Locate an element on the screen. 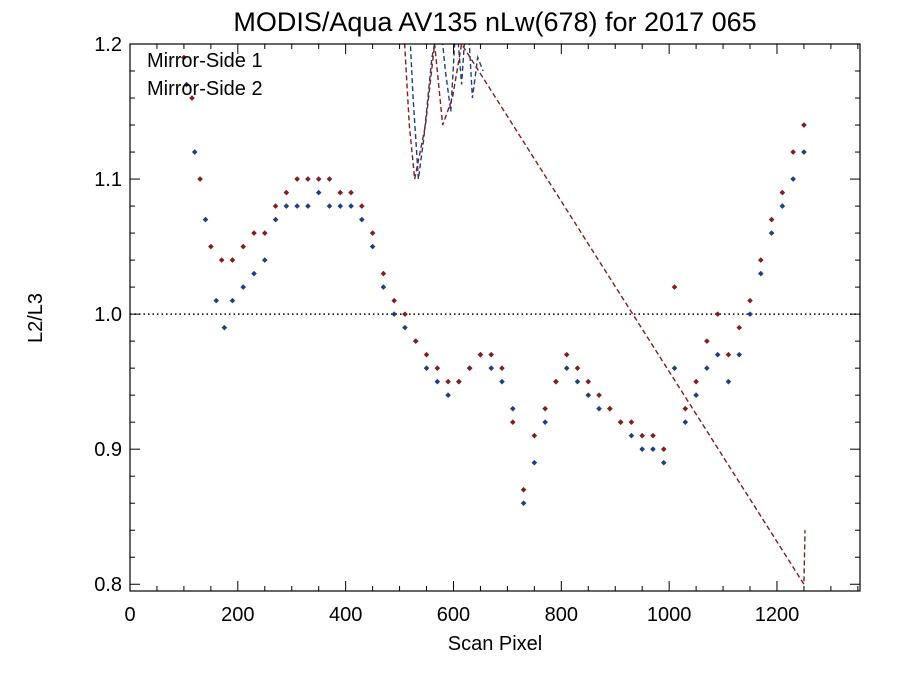 The width and height of the screenshot is (900, 680). x-tick-label: 200 is located at coordinates (237, 615).